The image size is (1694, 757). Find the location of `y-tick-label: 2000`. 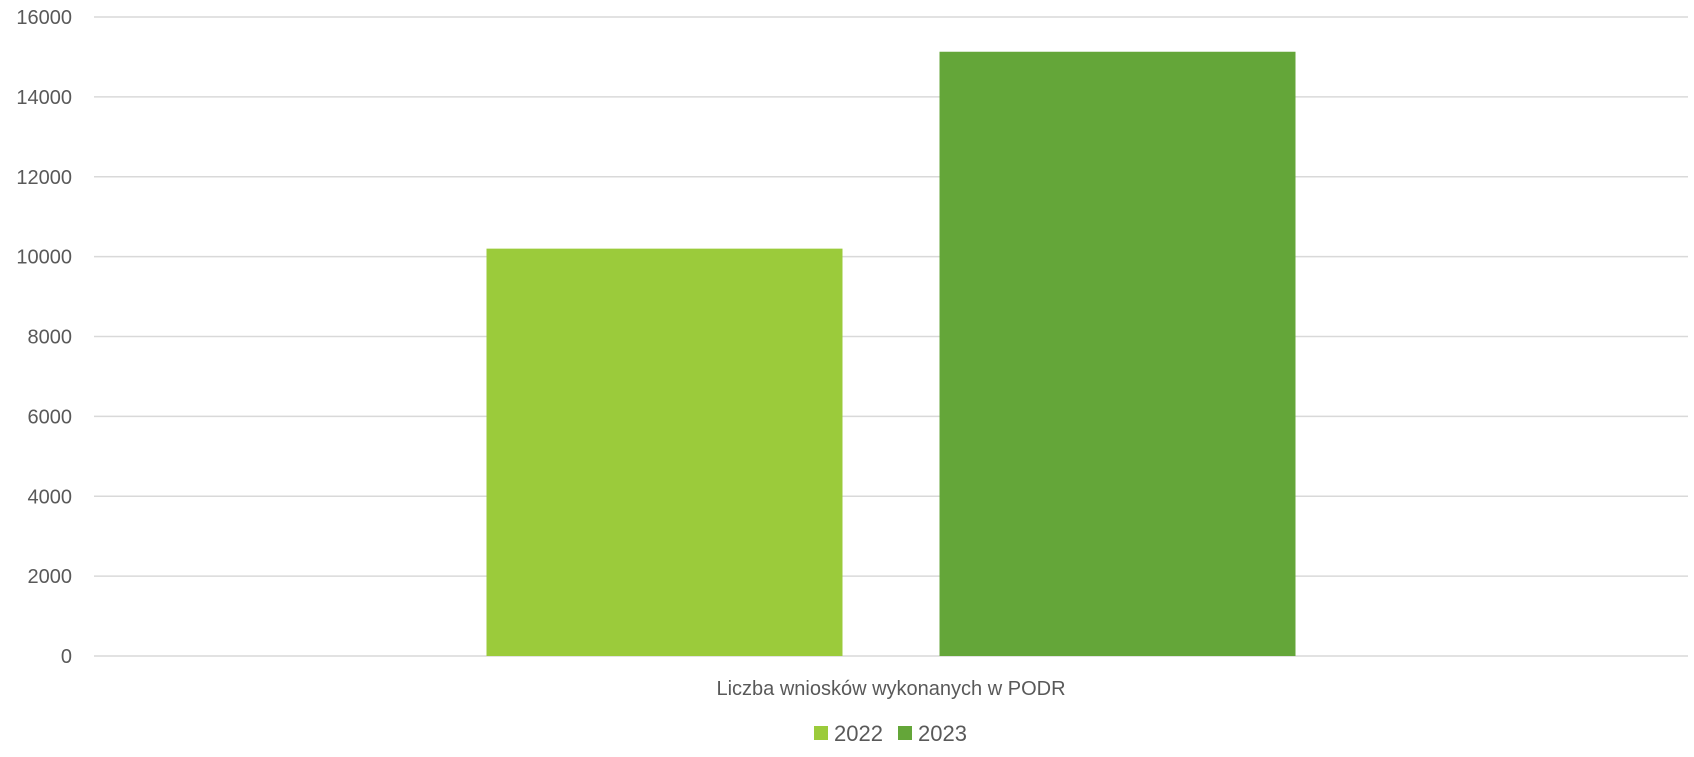

y-tick-label: 2000 is located at coordinates (50, 577).